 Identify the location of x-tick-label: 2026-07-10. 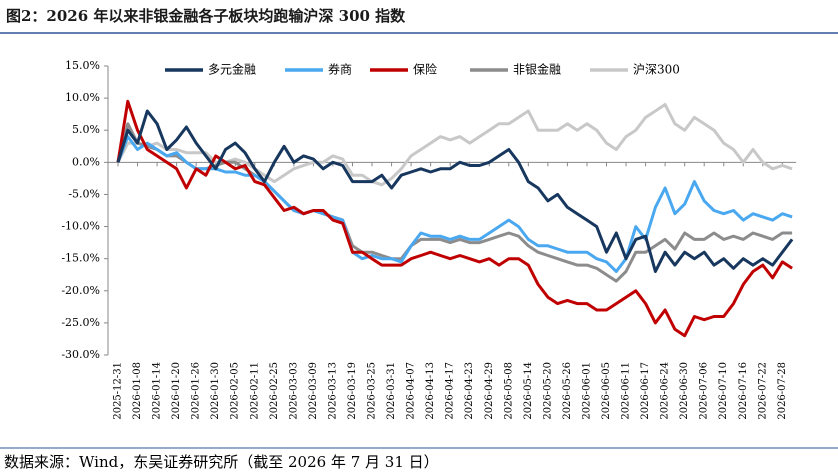
(723, 391).